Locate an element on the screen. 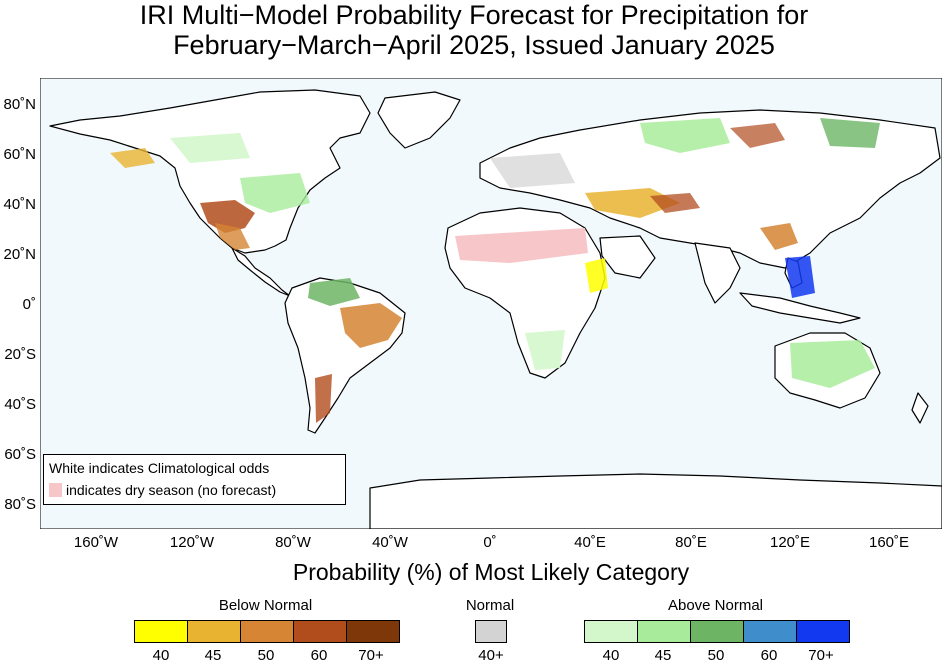 The height and width of the screenshot is (664, 948). eurasia-landmass is located at coordinates (710, 189).